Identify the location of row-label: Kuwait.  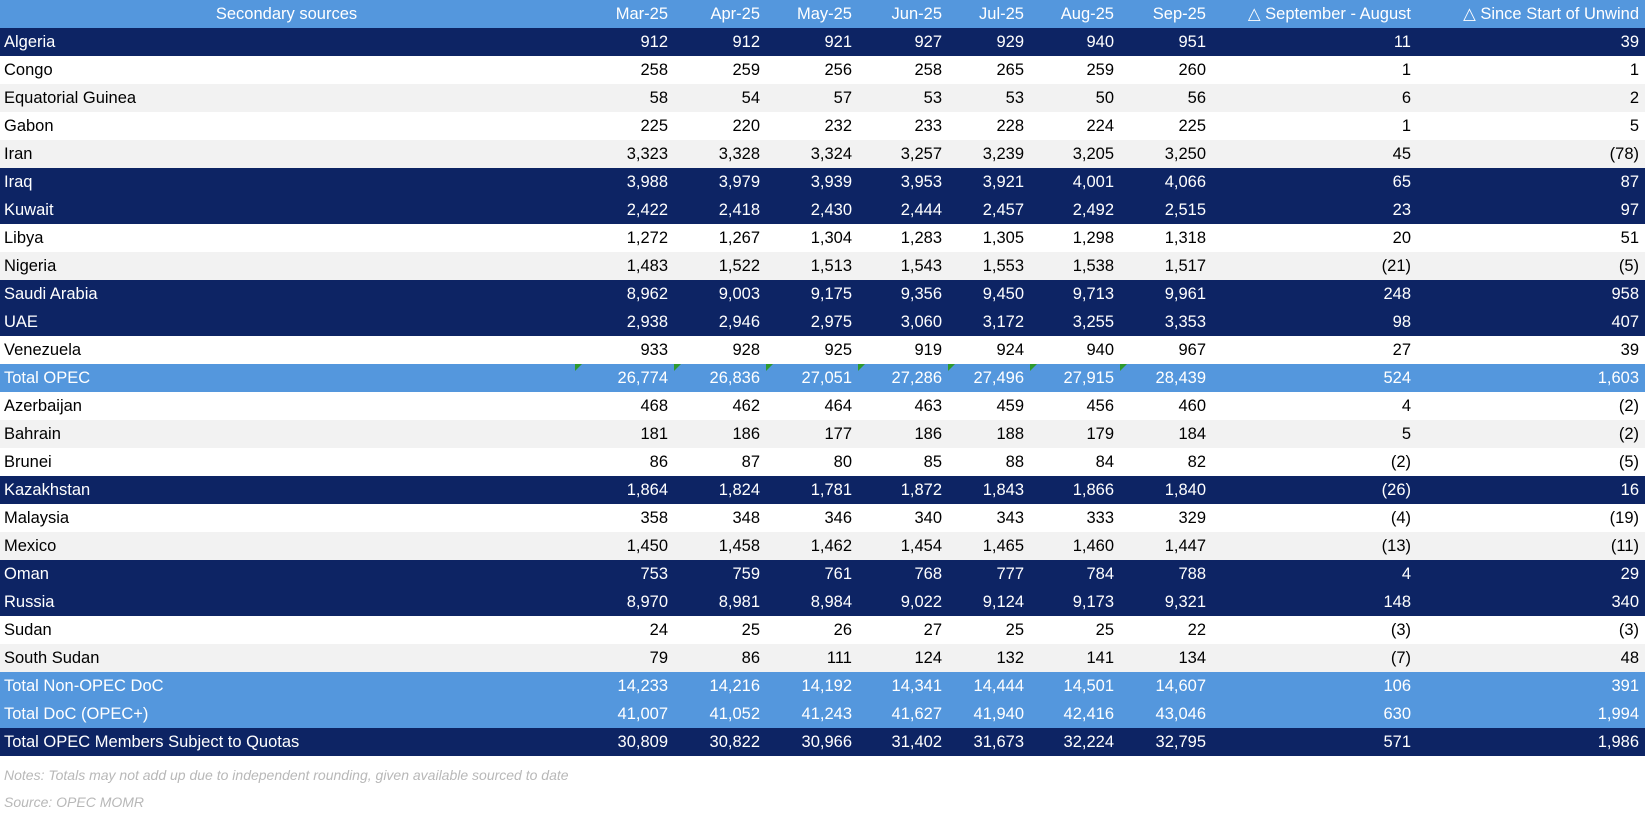
(287, 210).